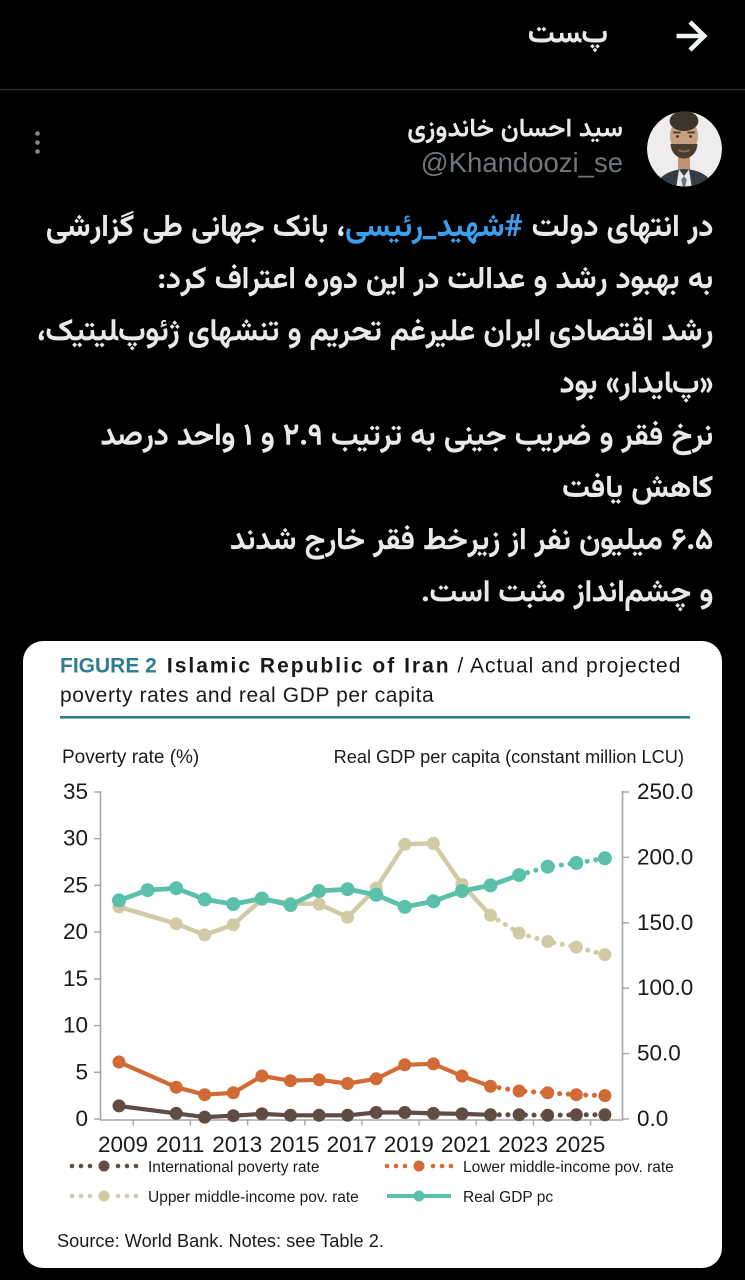 This screenshot has height=1280, width=745. What do you see at coordinates (665, 791) in the screenshot?
I see `svg-text: 250.0` at bounding box center [665, 791].